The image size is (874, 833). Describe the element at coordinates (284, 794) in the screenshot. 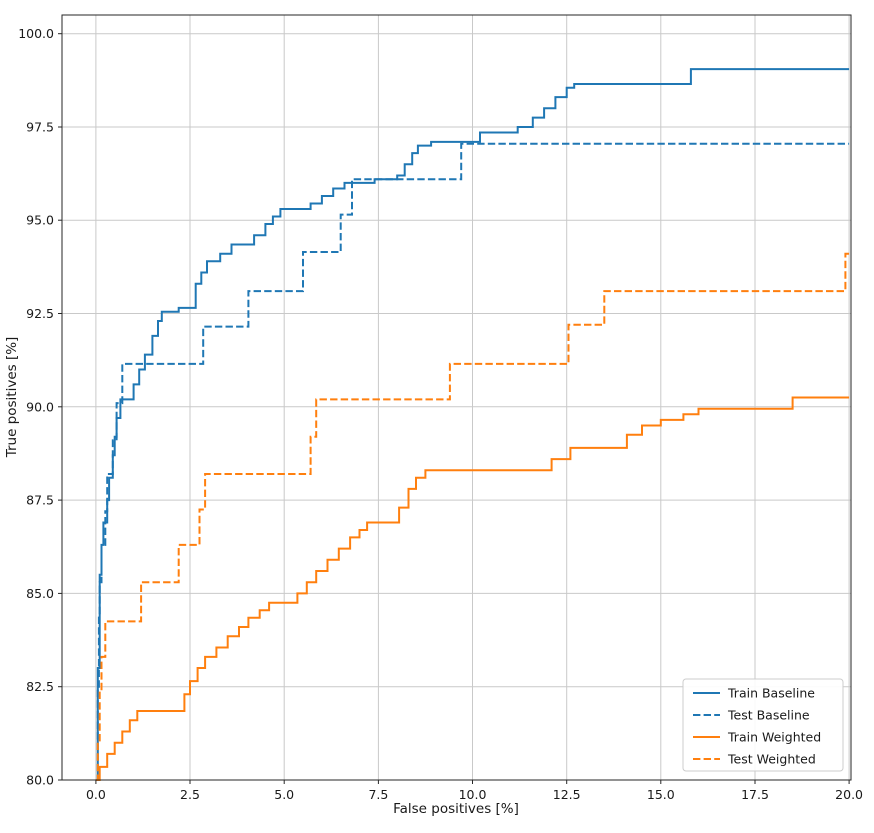

I see `x-tick-label: 5.0` at that location.